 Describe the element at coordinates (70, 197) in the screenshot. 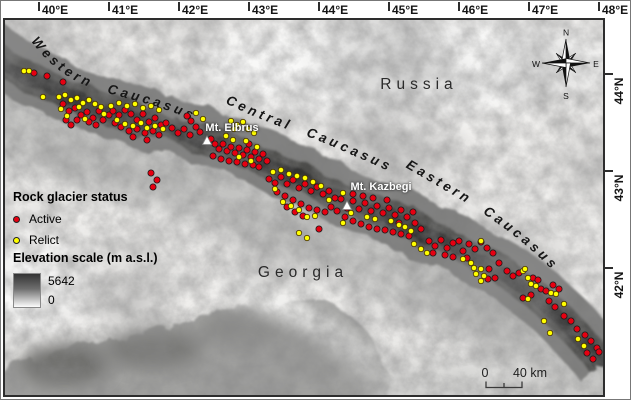

I see `legend-title: Rock glacier status` at that location.